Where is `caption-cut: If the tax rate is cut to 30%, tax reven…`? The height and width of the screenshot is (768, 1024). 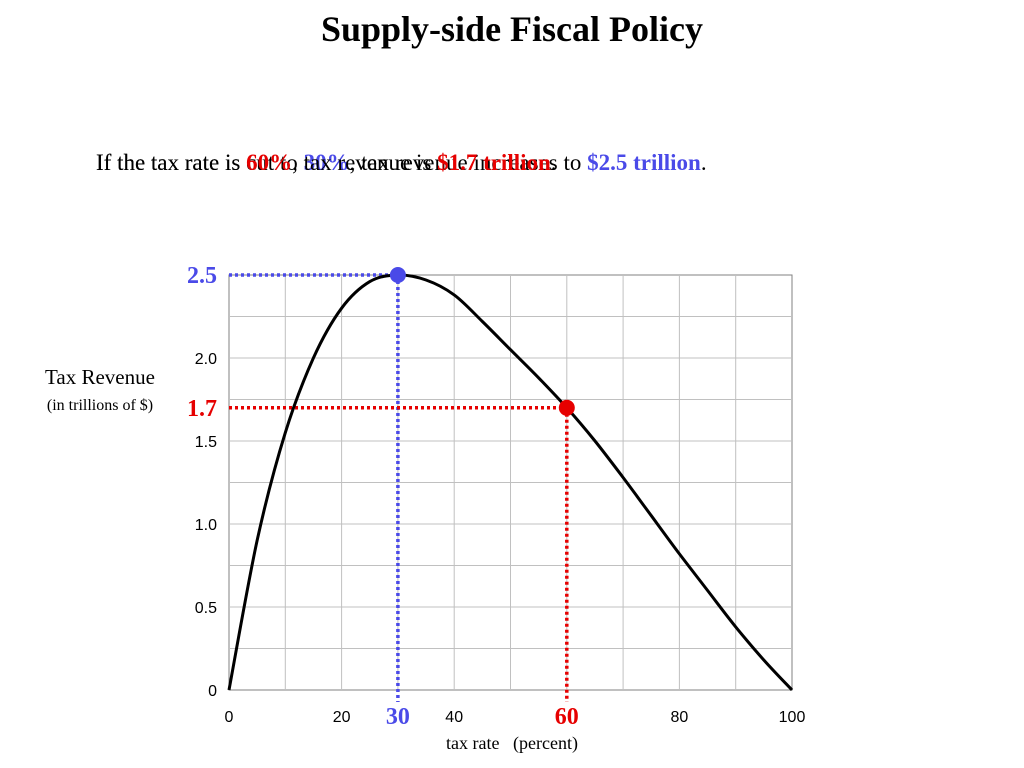
caption-cut: If the tax rate is cut to 30%, tax reven… is located at coordinates (401, 163).